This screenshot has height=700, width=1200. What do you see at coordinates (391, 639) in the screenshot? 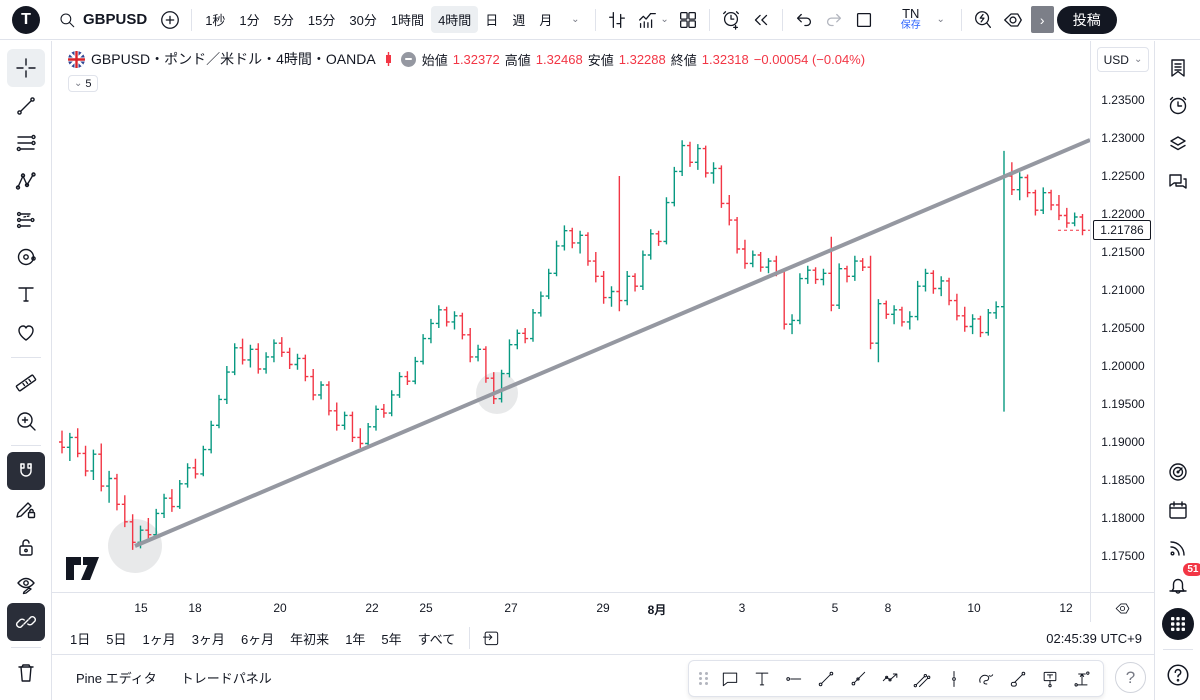
I see `range-5年: 5年` at bounding box center [391, 639].